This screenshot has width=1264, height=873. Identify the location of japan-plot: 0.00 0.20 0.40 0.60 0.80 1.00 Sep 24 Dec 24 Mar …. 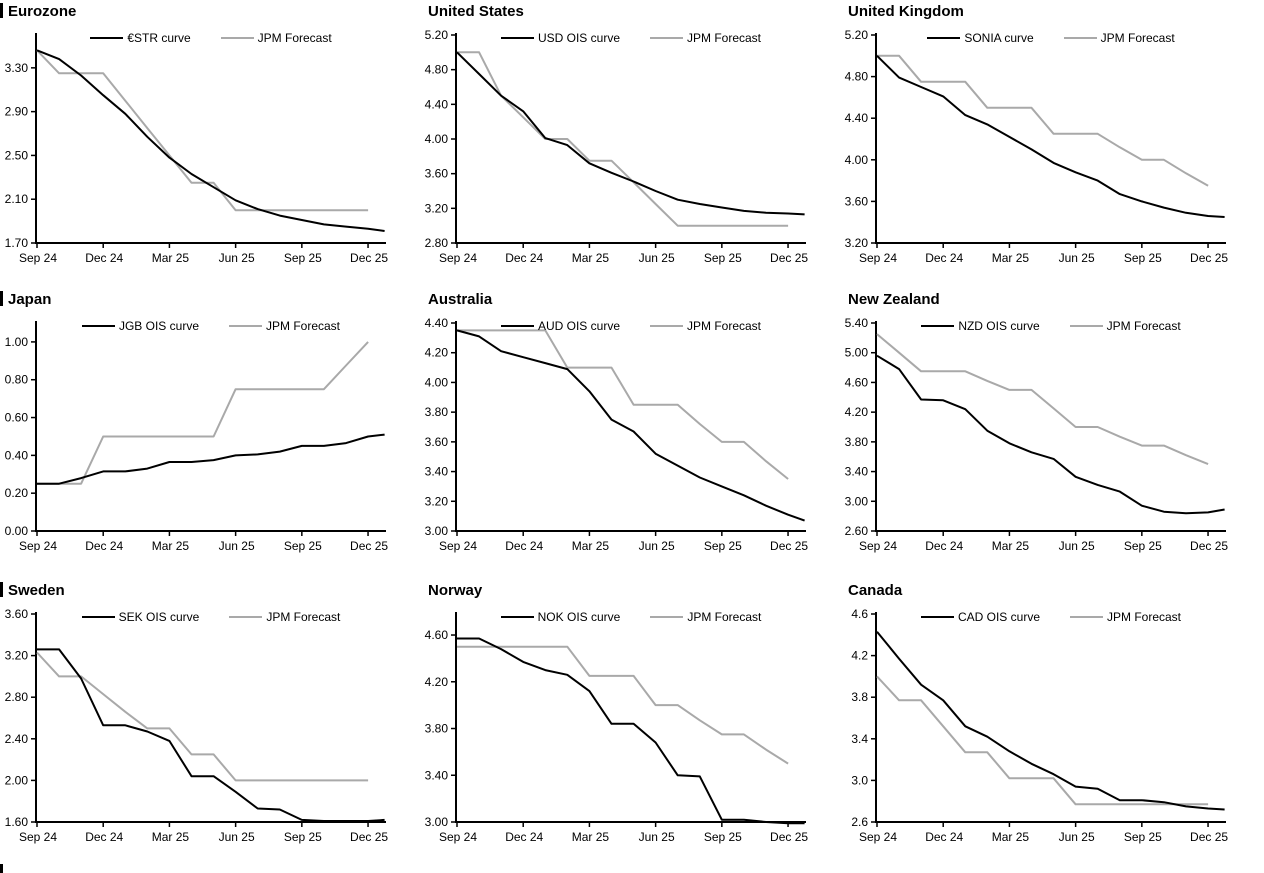
(196, 437).